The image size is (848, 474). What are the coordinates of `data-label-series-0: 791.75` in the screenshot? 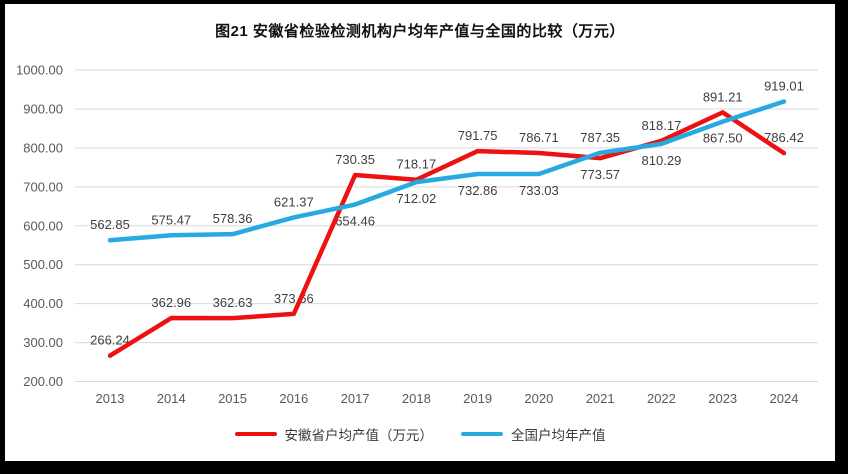 It's located at (478, 135).